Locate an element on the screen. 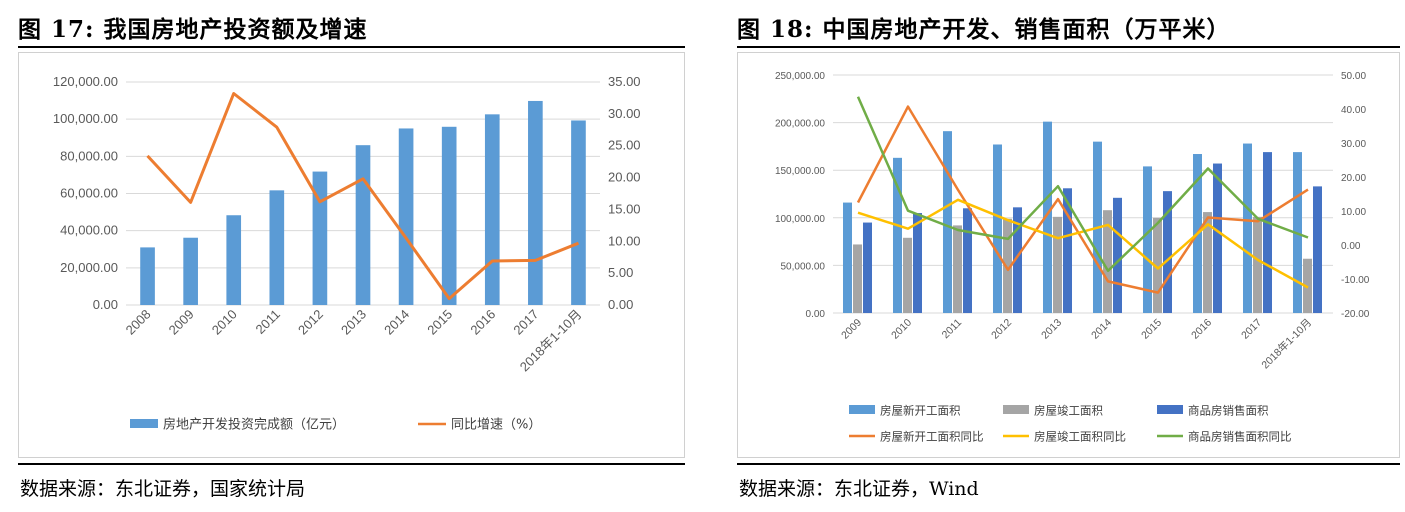  fig18-y-right-tick: 20.00 is located at coordinates (1353, 178).